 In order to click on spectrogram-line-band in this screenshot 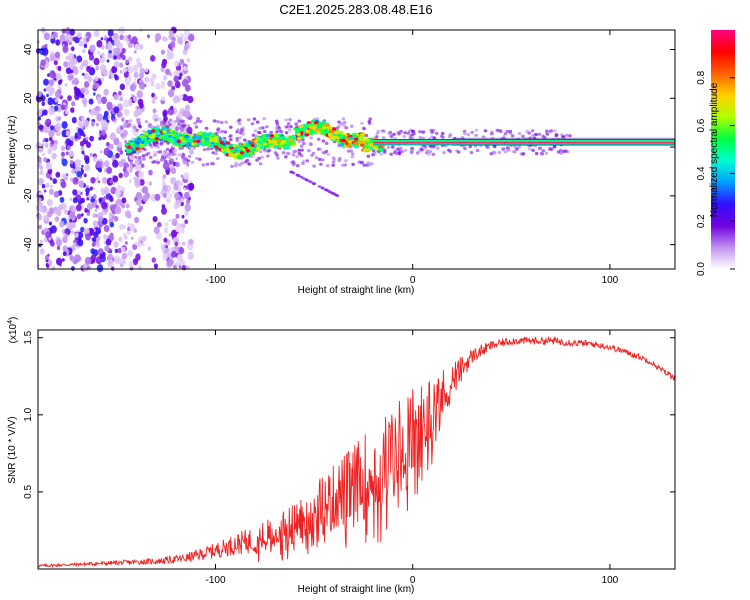, I will do `click(524, 140)`.